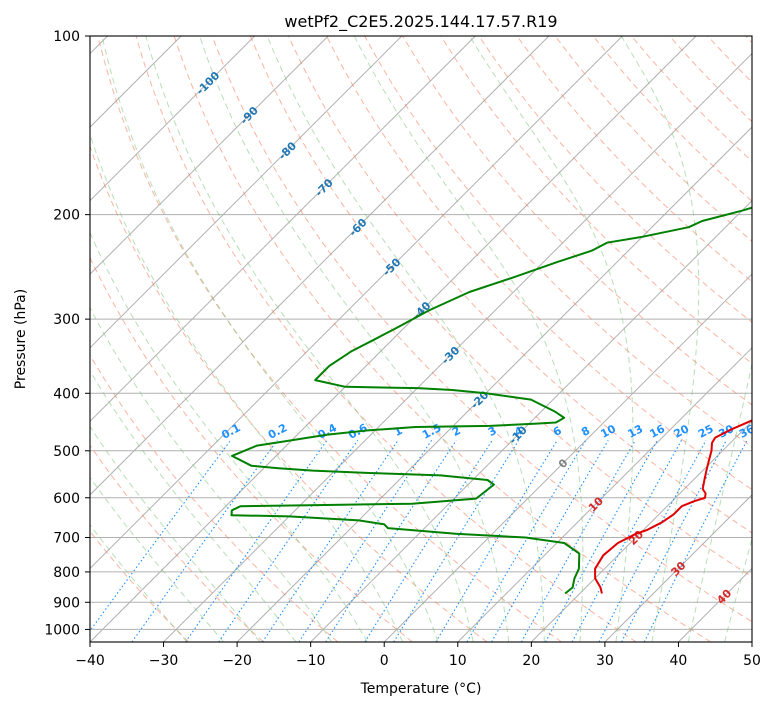 This screenshot has width=775, height=708. Describe the element at coordinates (657, 431) in the screenshot. I see `mixing-ratio-label: 16` at that location.